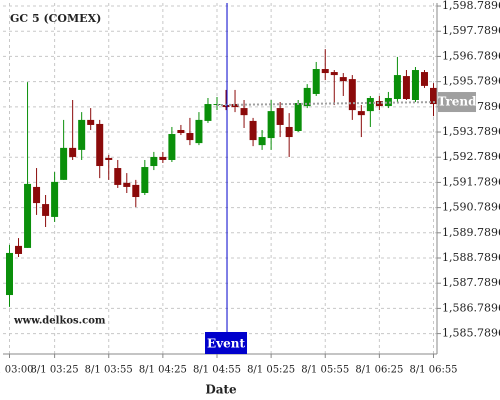 This screenshot has width=500, height=400. Describe the element at coordinates (325, 370) in the screenshot. I see `x-tick-label: 8/1 05:55` at that location.